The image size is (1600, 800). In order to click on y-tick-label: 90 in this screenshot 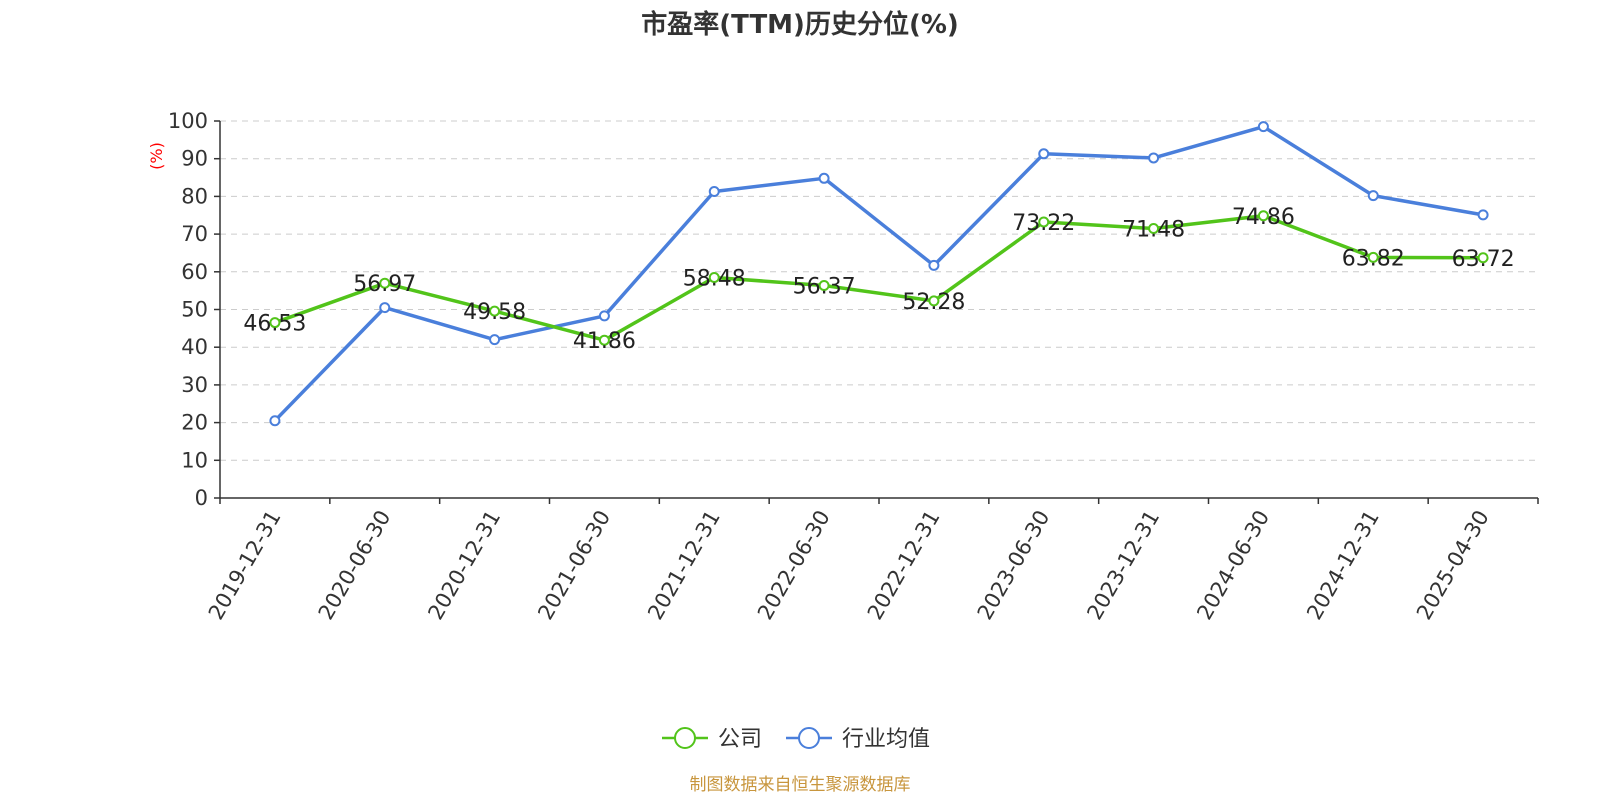, I will do `click(194, 159)`.